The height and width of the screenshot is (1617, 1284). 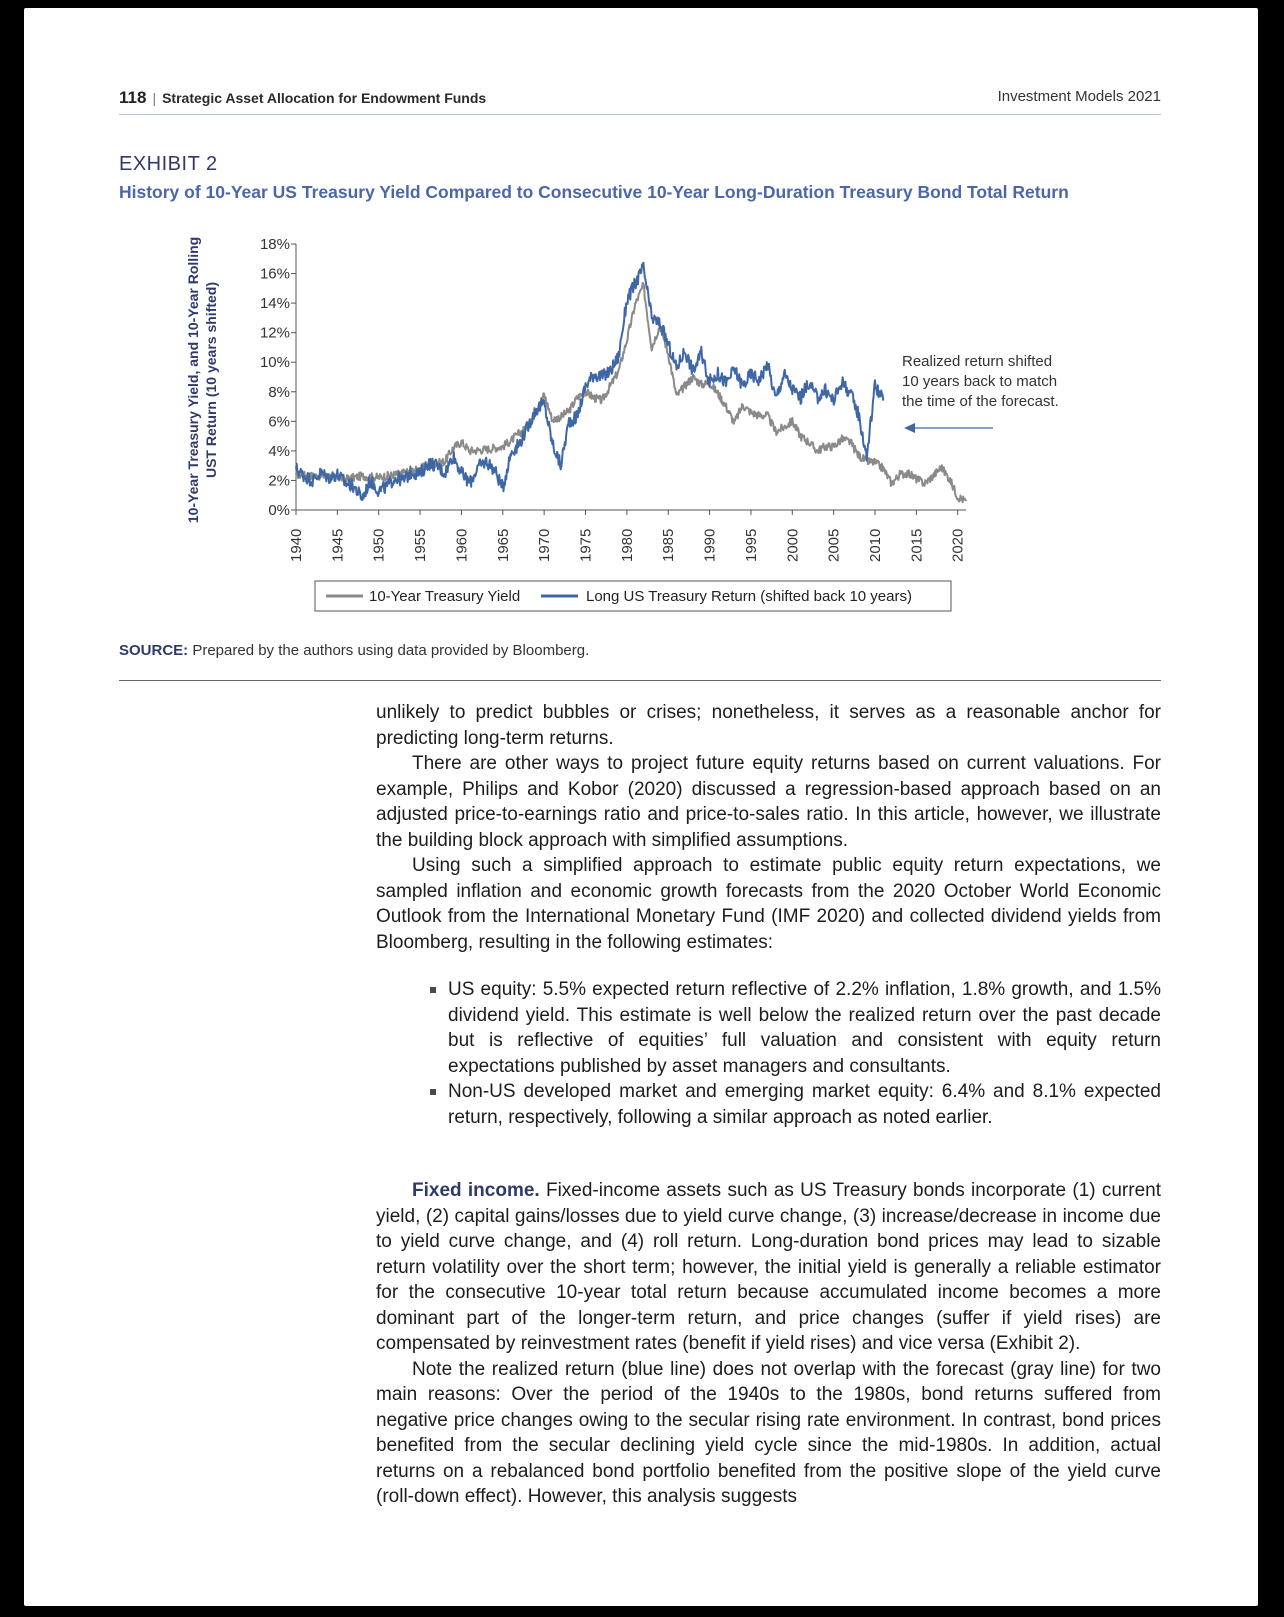 I want to click on y-tick-label: 0%, so click(x=279, y=510).